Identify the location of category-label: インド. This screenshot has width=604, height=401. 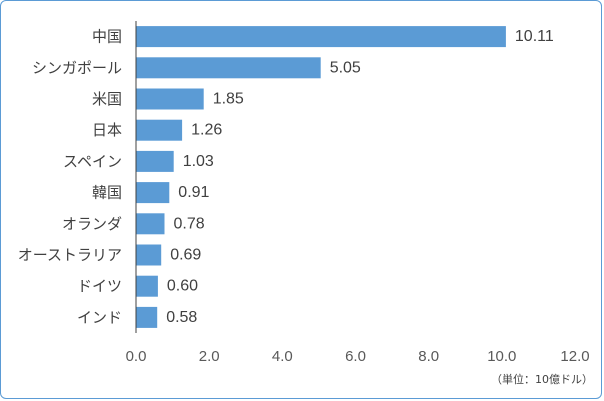
(99, 317).